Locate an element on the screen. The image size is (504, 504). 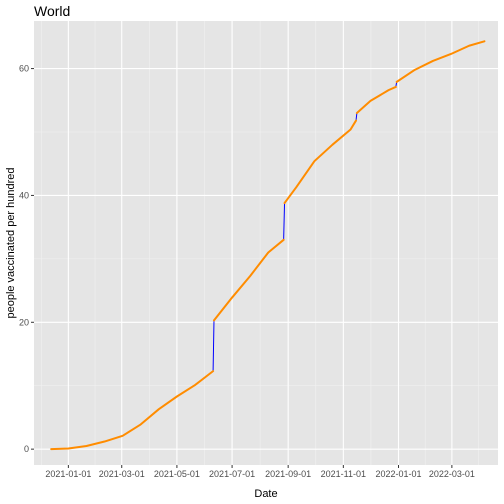
y-tick-label: 40 is located at coordinates (24, 195).